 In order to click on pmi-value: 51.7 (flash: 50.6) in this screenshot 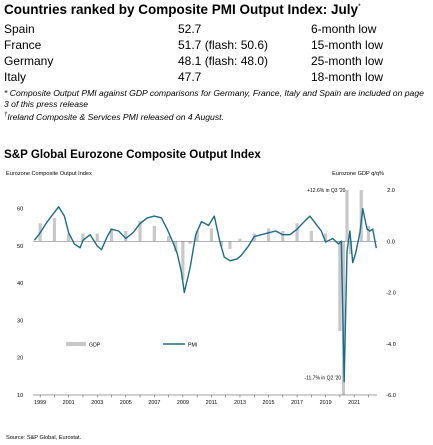, I will do `click(223, 45)`.